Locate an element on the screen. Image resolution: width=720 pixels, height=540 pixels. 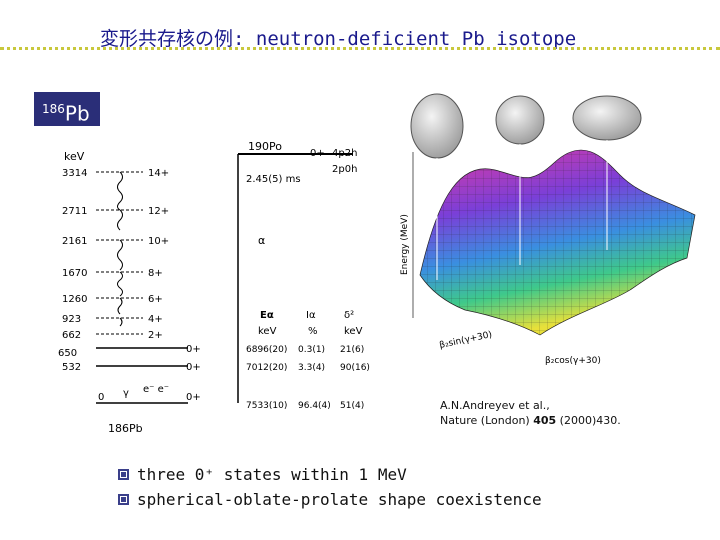
y-axis-label: β₂sin(γ+30) is located at coordinates (466, 340).